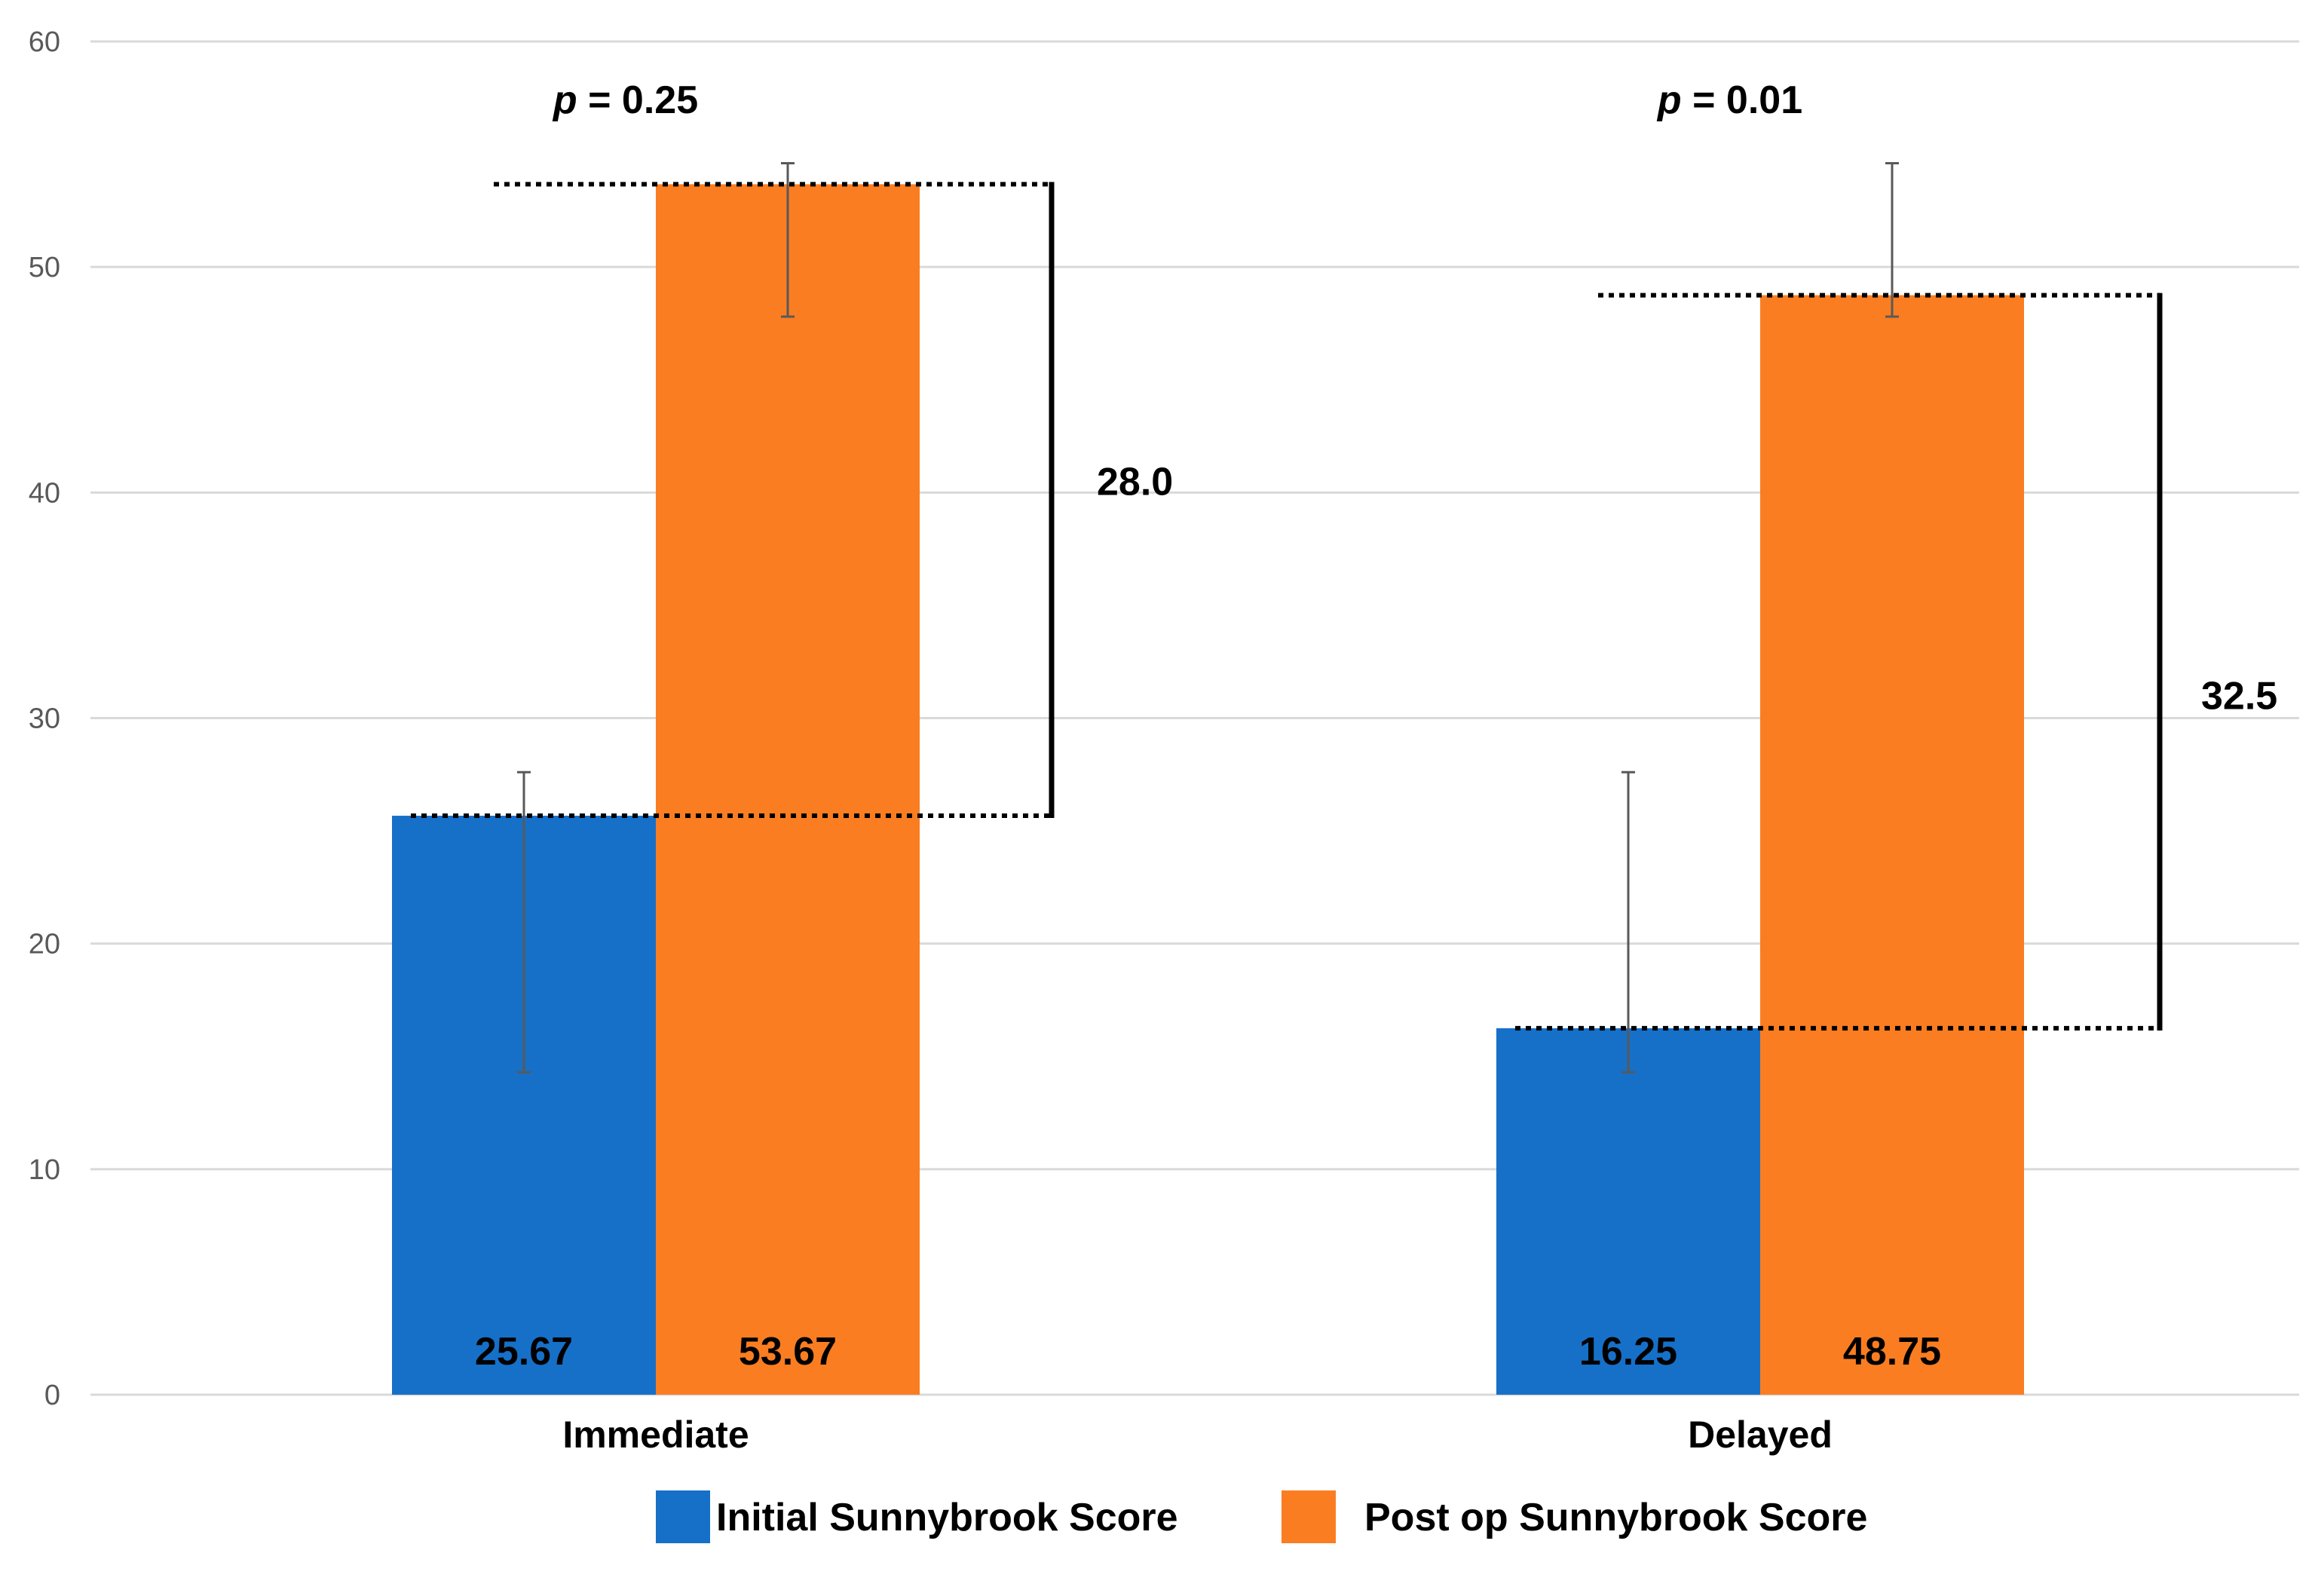 The width and height of the screenshot is (2315, 1596). Describe the element at coordinates (1615, 1517) in the screenshot. I see `legend-label-series-2: Post op Sunnybrook Score` at that location.